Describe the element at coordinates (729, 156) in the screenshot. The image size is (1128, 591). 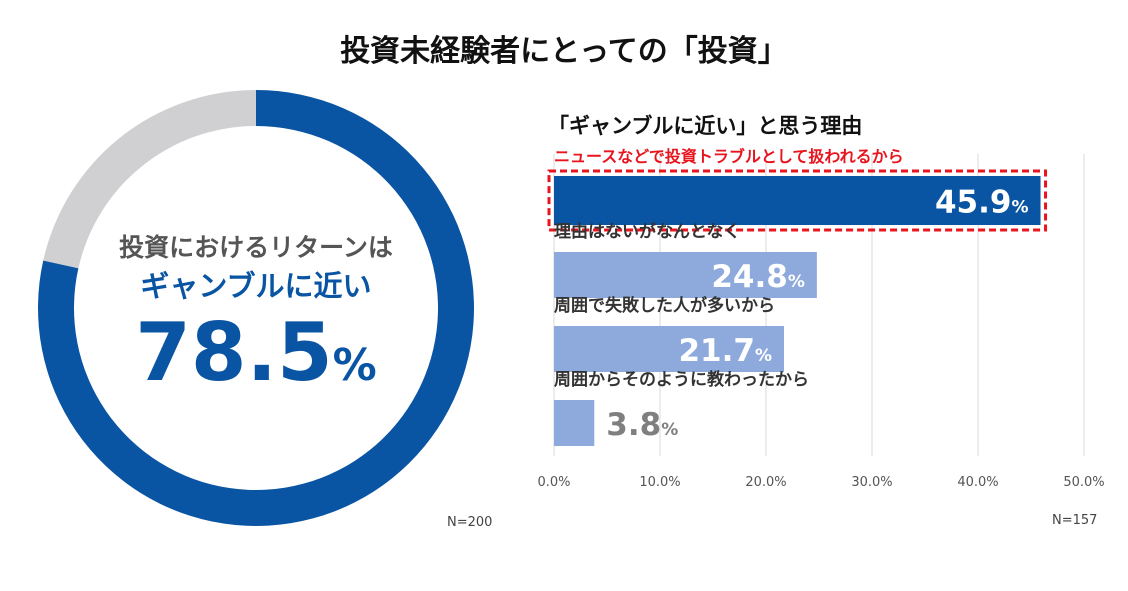
I see `bar-category-label: ニュースなどで投資トラブルとして扱われるから` at that location.